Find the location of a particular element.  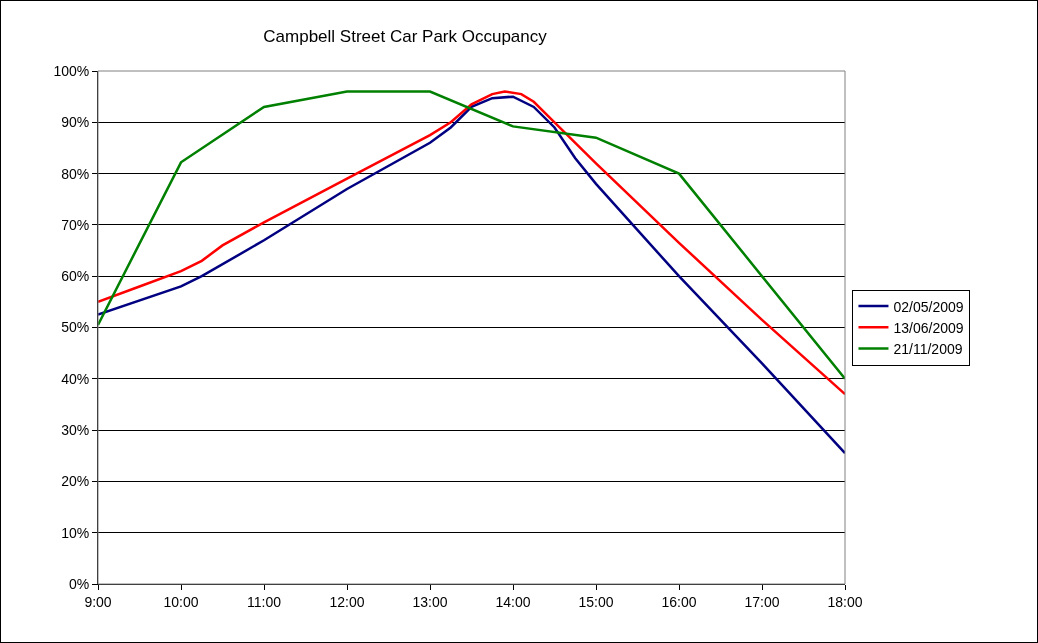

y-tick-label: 10% is located at coordinates (75, 532).